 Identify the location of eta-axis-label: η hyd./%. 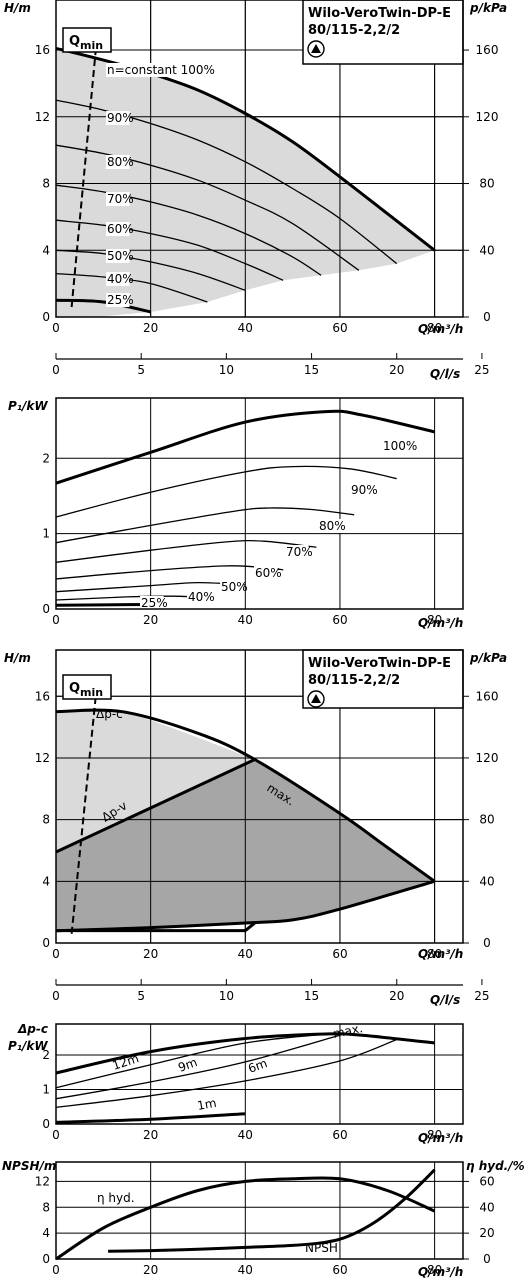
(495, 1166).